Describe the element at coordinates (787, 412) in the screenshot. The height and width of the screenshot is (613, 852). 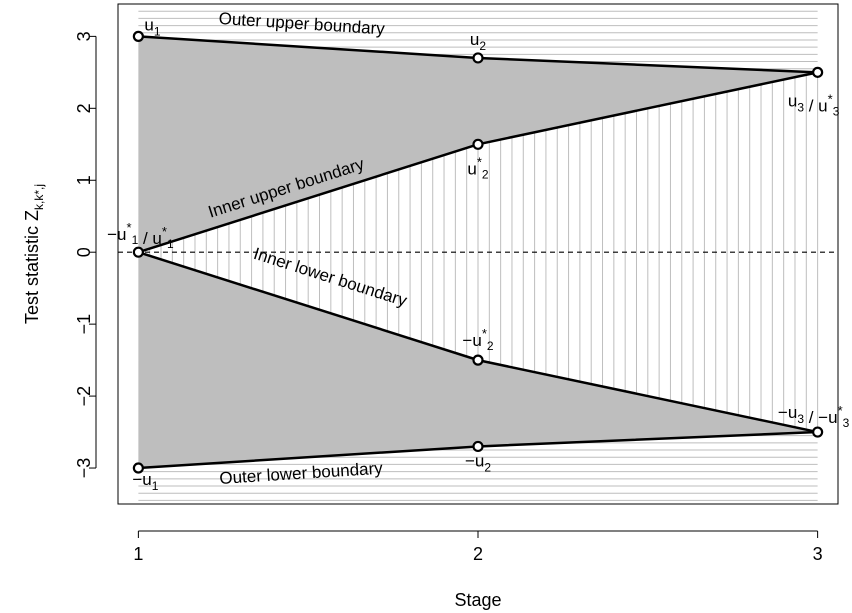
I see `label-neg-u3-part: −u` at that location.